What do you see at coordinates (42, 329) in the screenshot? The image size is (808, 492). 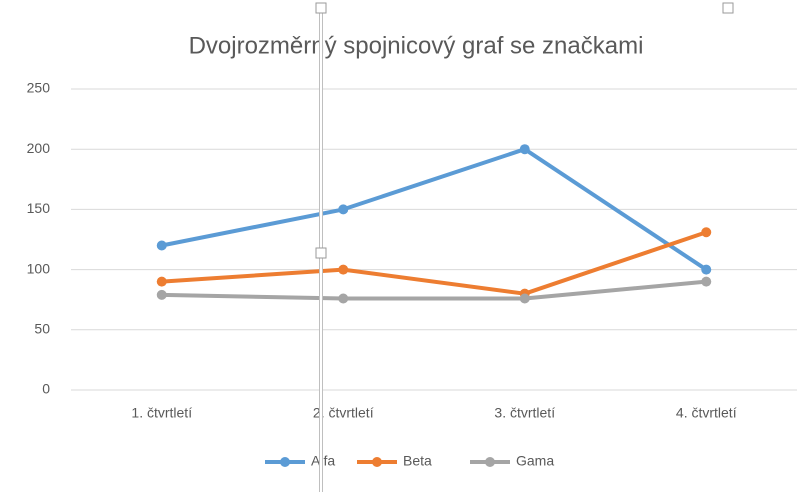 I see `y-tick-label: 50` at bounding box center [42, 329].